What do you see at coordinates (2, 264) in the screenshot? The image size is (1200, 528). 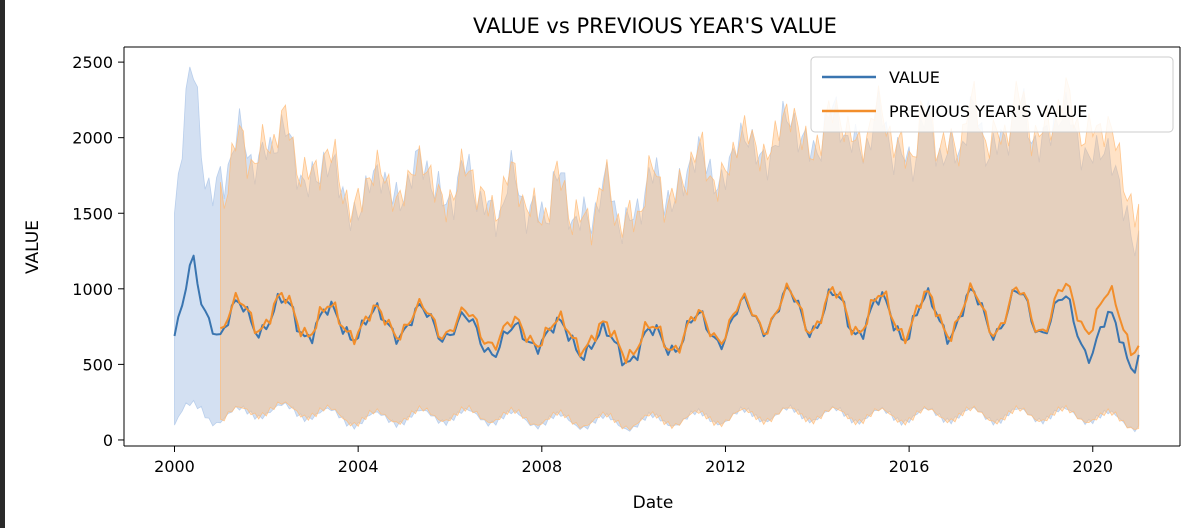 I see `window-edge` at bounding box center [2, 264].